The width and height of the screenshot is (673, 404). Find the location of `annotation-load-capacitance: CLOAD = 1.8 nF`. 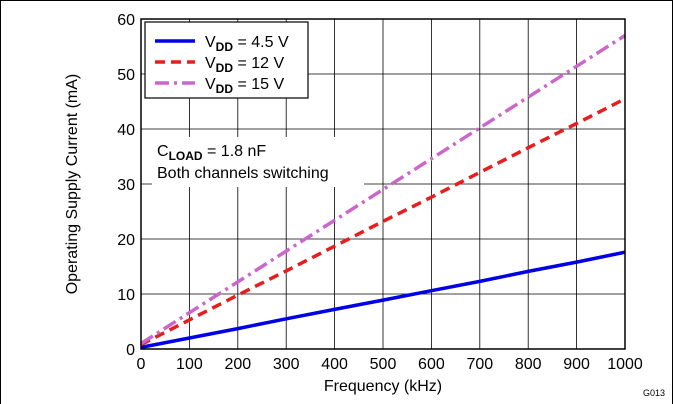

annotation-load-capacitance: CLOAD = 1.8 nF is located at coordinates (211, 153).